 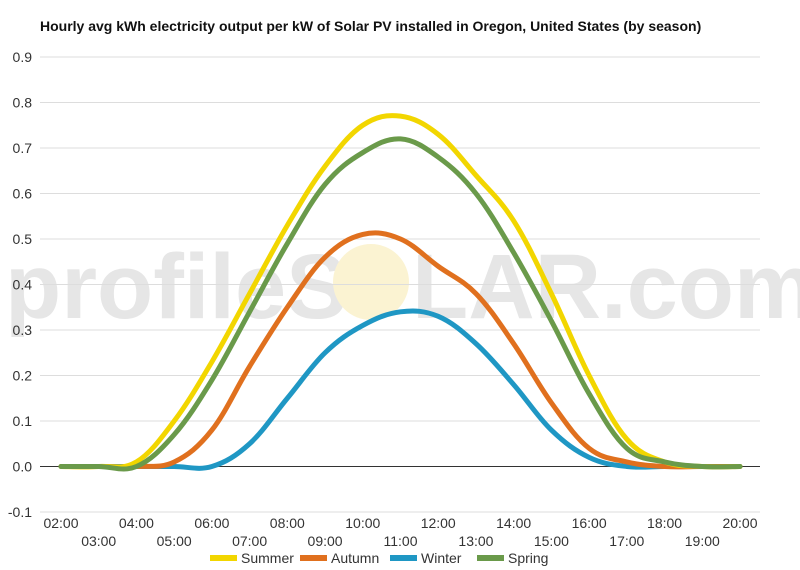 What do you see at coordinates (174, 541) in the screenshot?
I see `x-tick-label: 05:00` at bounding box center [174, 541].